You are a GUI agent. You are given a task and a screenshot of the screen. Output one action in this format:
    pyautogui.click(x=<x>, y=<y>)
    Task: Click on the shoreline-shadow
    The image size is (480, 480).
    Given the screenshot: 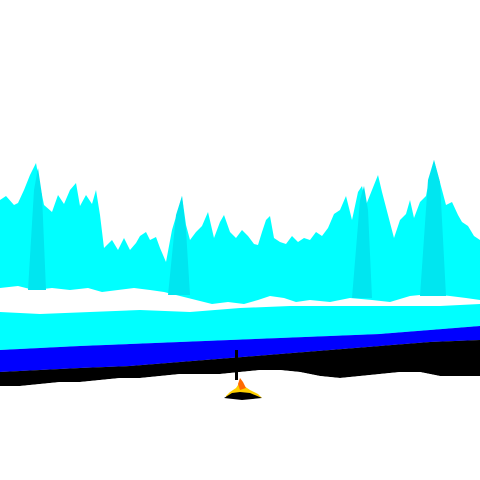 What is the action you would take?
    pyautogui.click(x=240, y=363)
    